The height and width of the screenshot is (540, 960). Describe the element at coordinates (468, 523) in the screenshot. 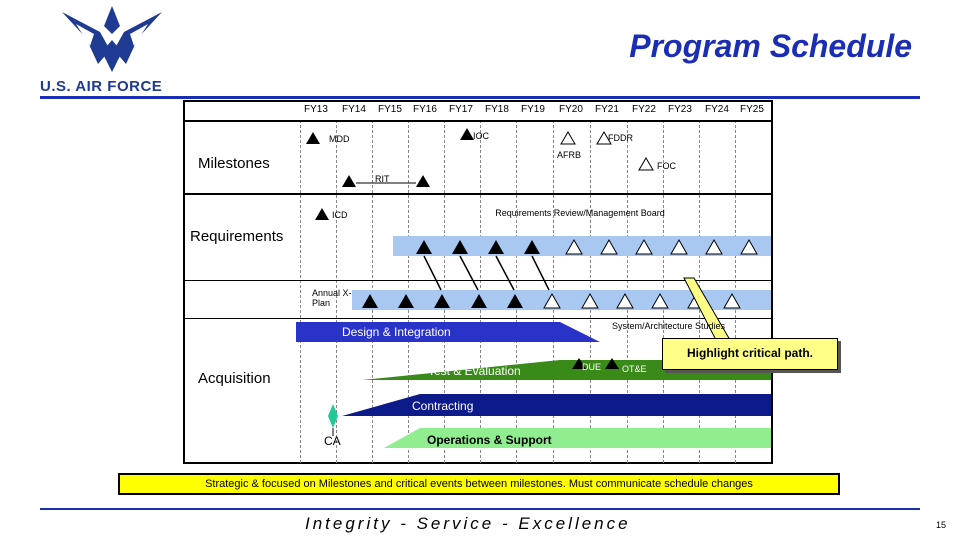

I see `motto: Integrity - Service - Excellence` at that location.